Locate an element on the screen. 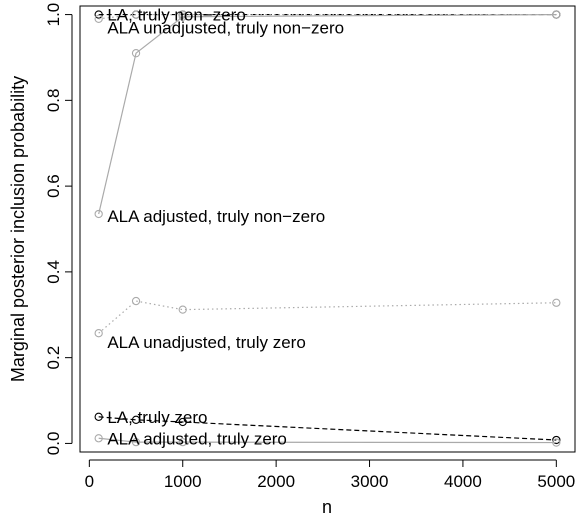 This screenshot has width=581, height=523. y-tick-label: 0.0 is located at coordinates (53, 444).